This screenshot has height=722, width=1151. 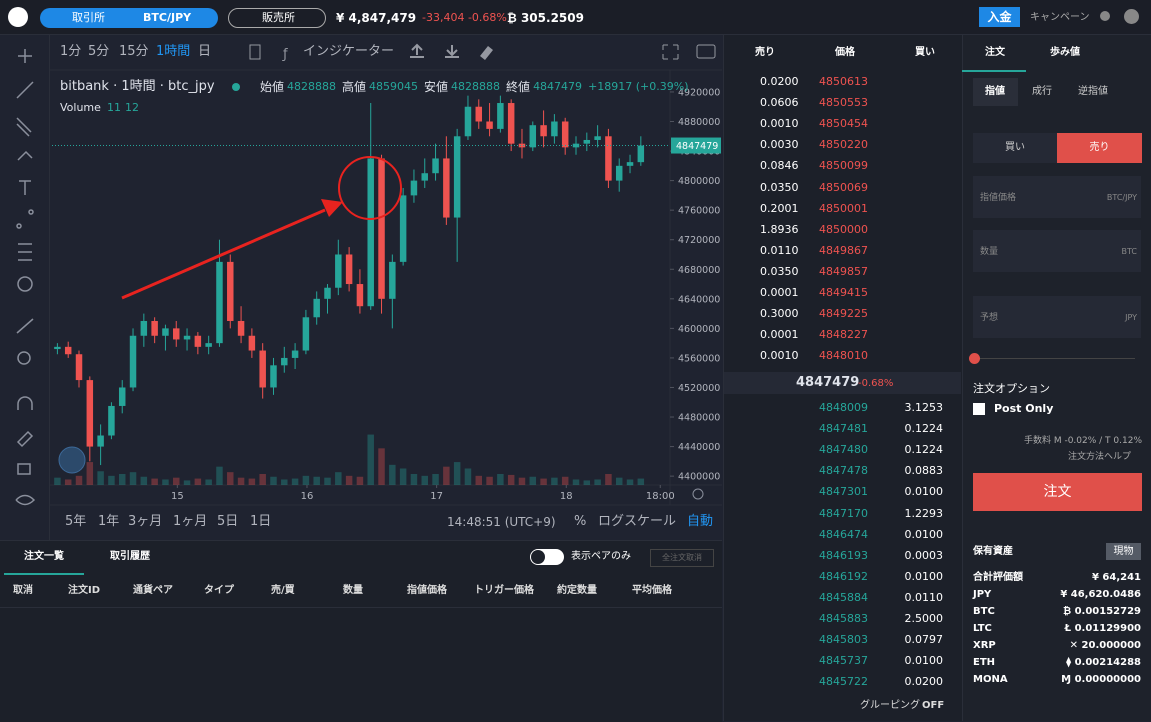 What do you see at coordinates (25, 277) in the screenshot?
I see `drawing-tools` at bounding box center [25, 277].